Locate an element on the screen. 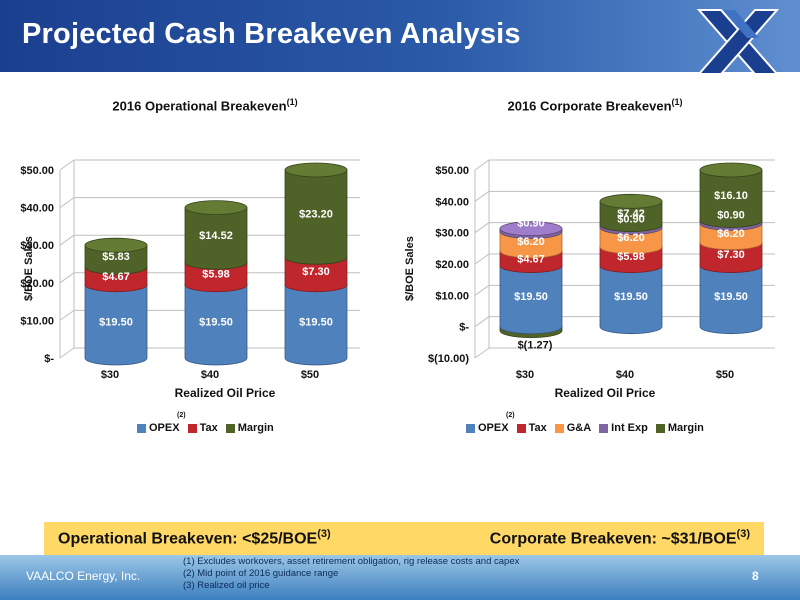 The height and width of the screenshot is (600, 800). chart2-data-label: $4.67 is located at coordinates (531, 259).